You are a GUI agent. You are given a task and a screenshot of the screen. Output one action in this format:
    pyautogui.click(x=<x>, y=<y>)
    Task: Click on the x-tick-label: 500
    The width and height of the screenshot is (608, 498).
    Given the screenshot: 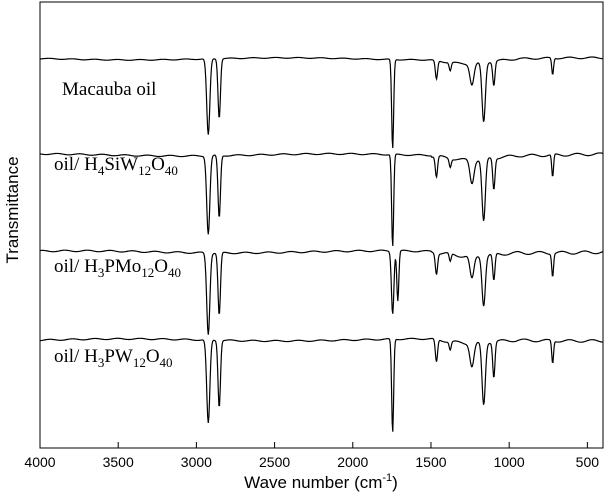 What is the action you would take?
    pyautogui.click(x=588, y=462)
    